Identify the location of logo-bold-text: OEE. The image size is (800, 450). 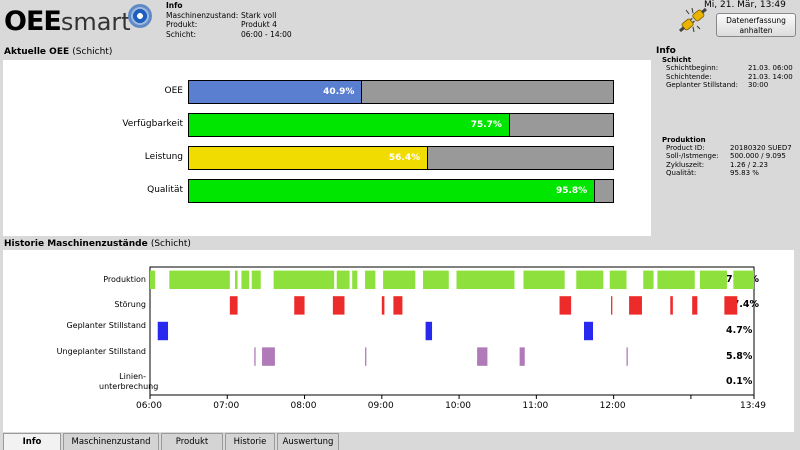
(33, 21).